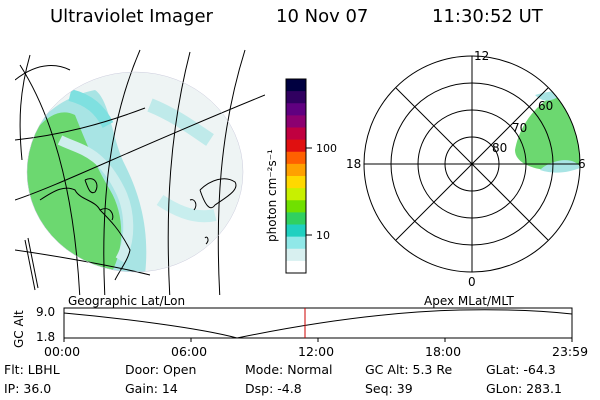 The width and height of the screenshot is (600, 400). Describe the element at coordinates (28, 388) in the screenshot. I see `info-ip: IP: 36.0` at that location.